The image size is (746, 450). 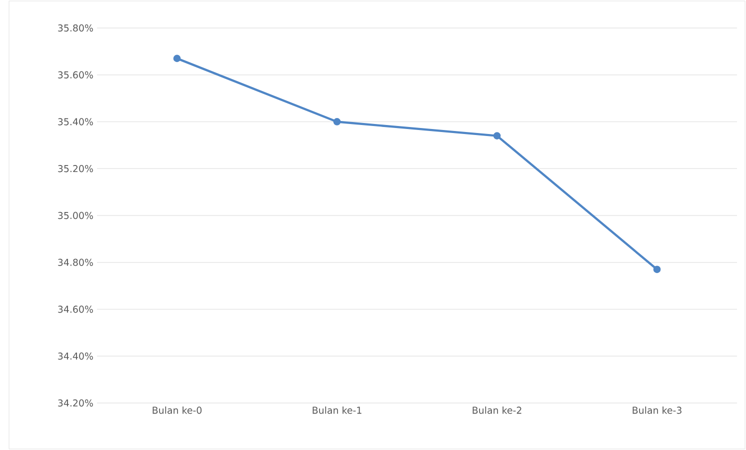 What do you see at coordinates (75, 122) in the screenshot?
I see `y-tick-label: 35.40%` at bounding box center [75, 122].